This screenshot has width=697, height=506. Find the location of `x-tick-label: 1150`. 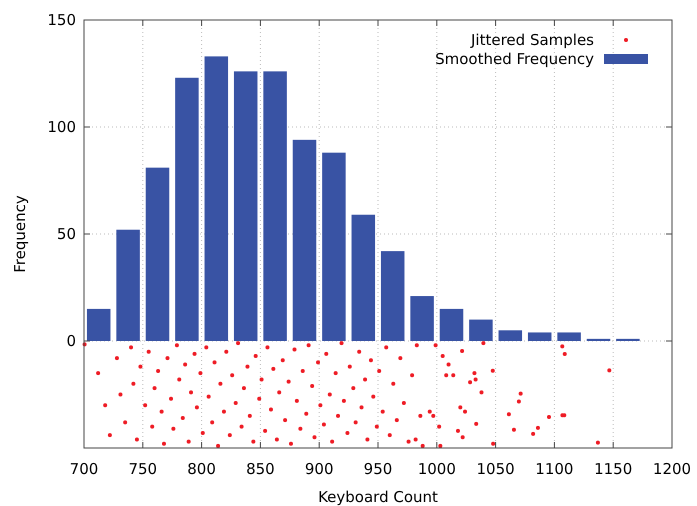

x-tick-label: 1150 is located at coordinates (613, 469).